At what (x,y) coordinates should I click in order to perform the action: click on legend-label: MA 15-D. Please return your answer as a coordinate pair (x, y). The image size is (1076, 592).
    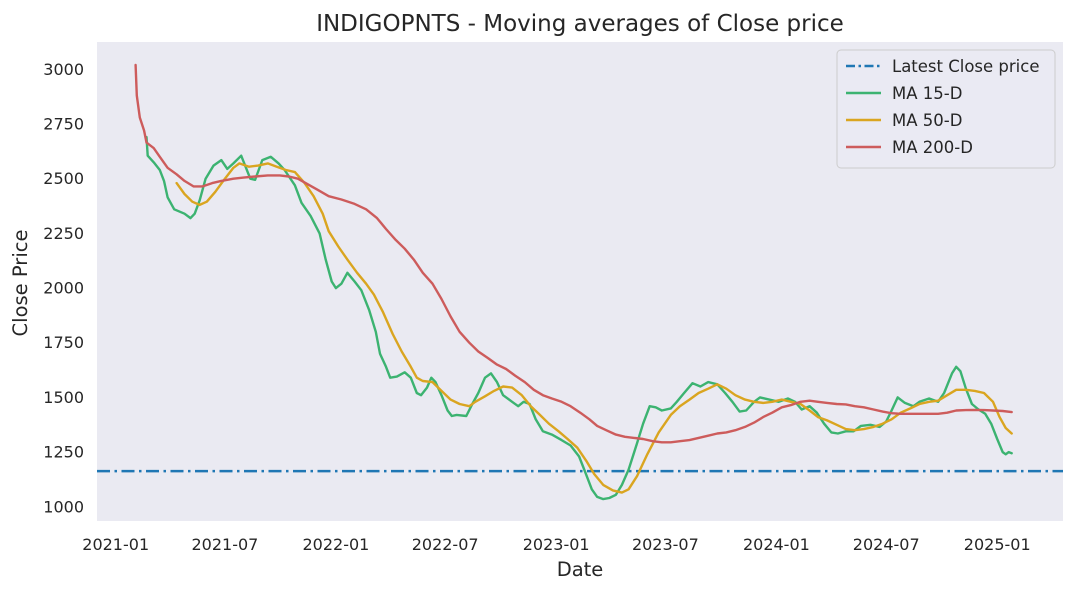
    Looking at the image, I should click on (927, 93).